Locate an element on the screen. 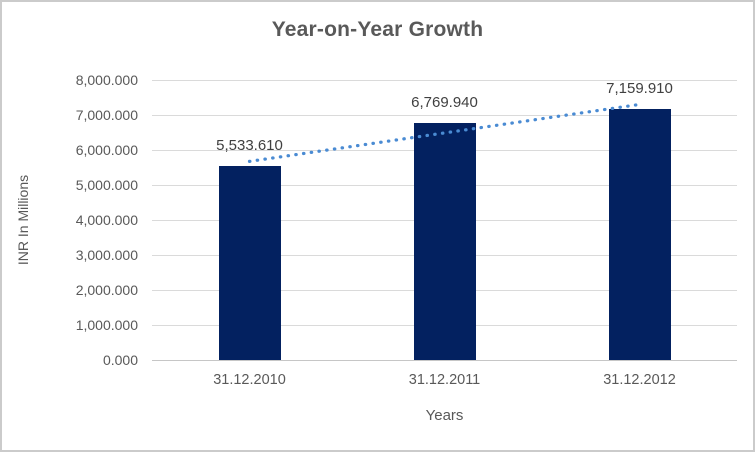 The width and height of the screenshot is (755, 452). x-axis-title: Years is located at coordinates (444, 415).